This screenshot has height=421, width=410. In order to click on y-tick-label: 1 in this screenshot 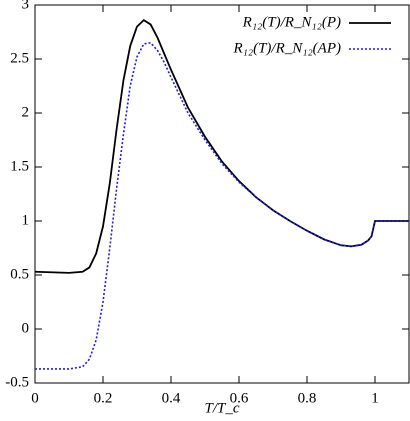, I will do `click(26, 220)`.